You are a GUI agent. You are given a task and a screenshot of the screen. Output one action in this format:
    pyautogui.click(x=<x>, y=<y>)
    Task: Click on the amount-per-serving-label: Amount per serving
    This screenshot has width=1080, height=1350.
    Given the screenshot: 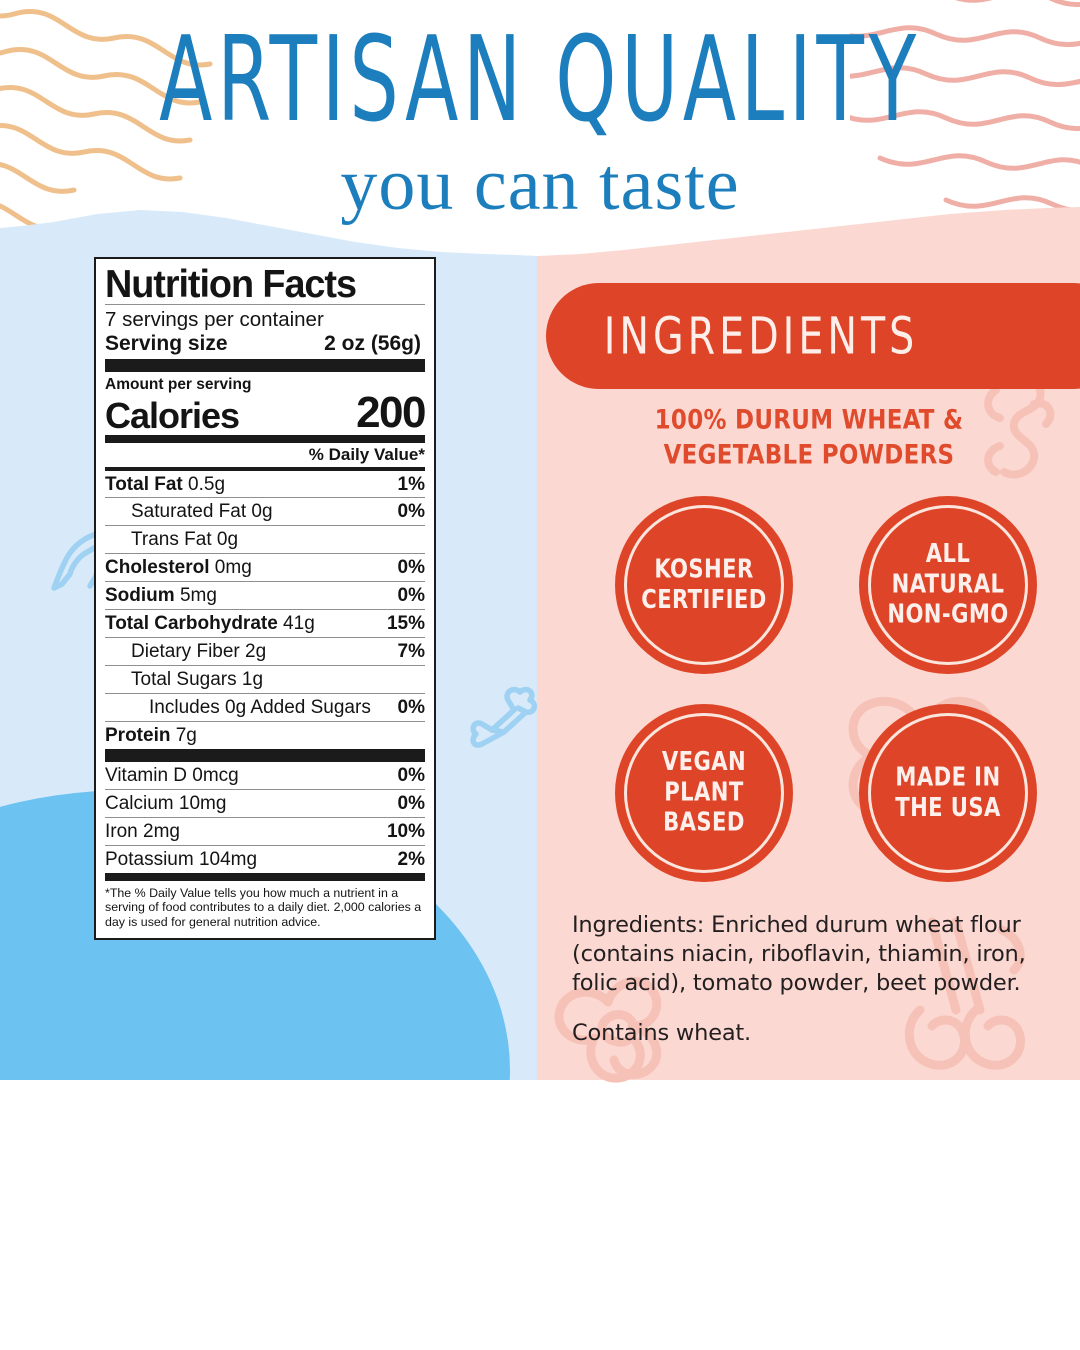 What is the action you would take?
    pyautogui.click(x=178, y=384)
    